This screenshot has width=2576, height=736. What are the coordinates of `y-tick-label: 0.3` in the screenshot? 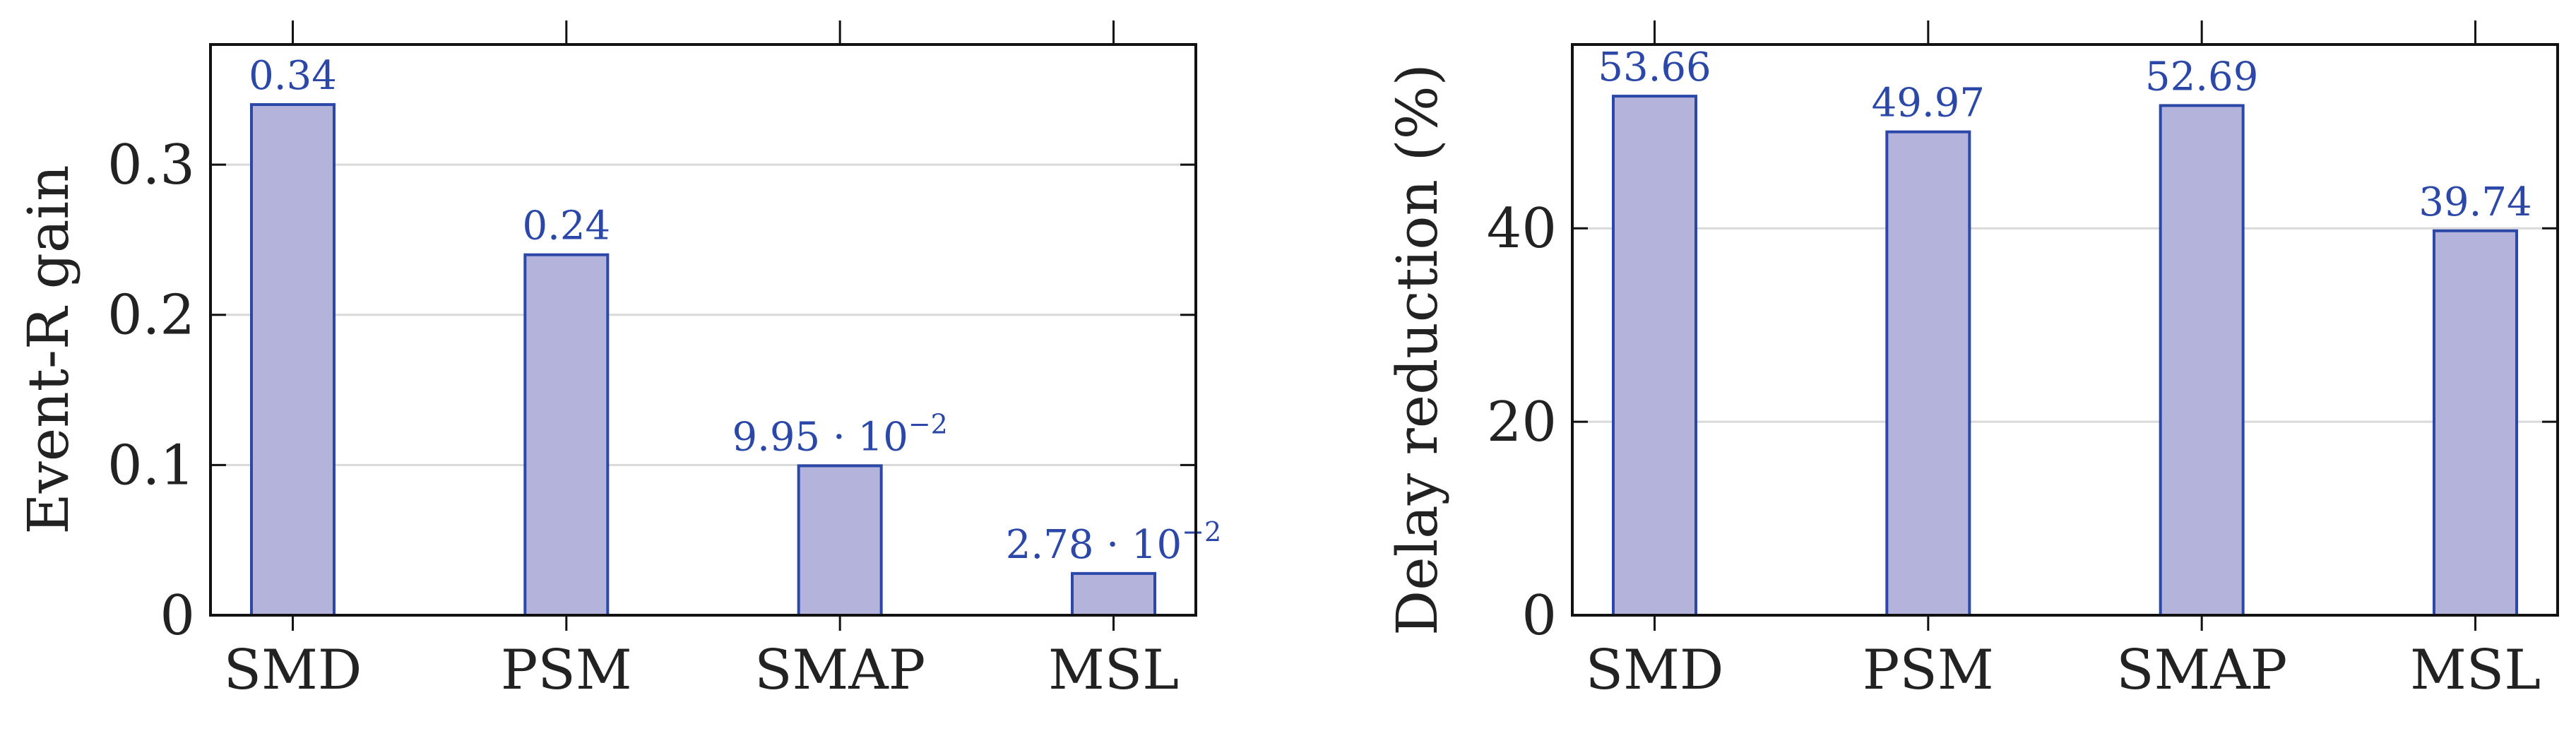 It's located at (151, 165).